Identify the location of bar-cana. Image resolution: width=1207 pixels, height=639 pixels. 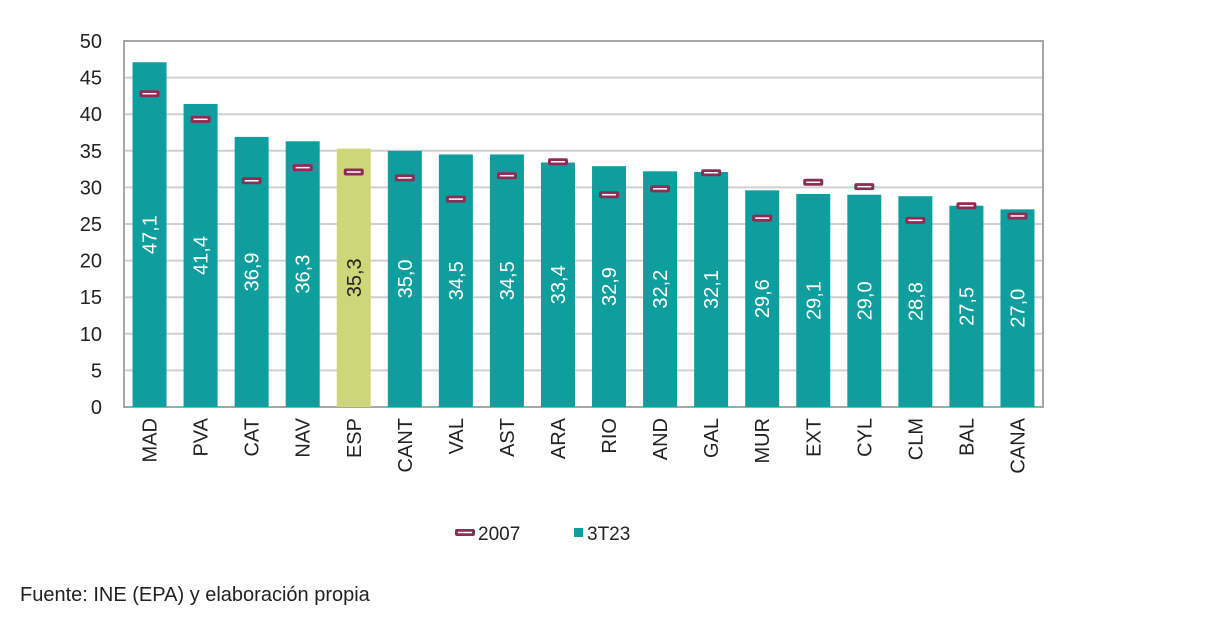
(1017, 308).